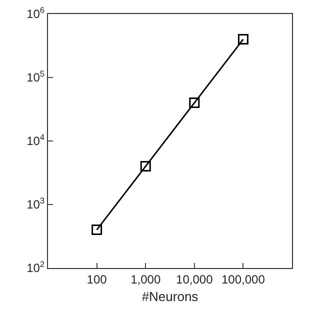 Image resolution: width=320 pixels, height=320 pixels. What do you see at coordinates (35, 140) in the screenshot?
I see `y-tick-label: 10$^{4}$` at bounding box center [35, 140].